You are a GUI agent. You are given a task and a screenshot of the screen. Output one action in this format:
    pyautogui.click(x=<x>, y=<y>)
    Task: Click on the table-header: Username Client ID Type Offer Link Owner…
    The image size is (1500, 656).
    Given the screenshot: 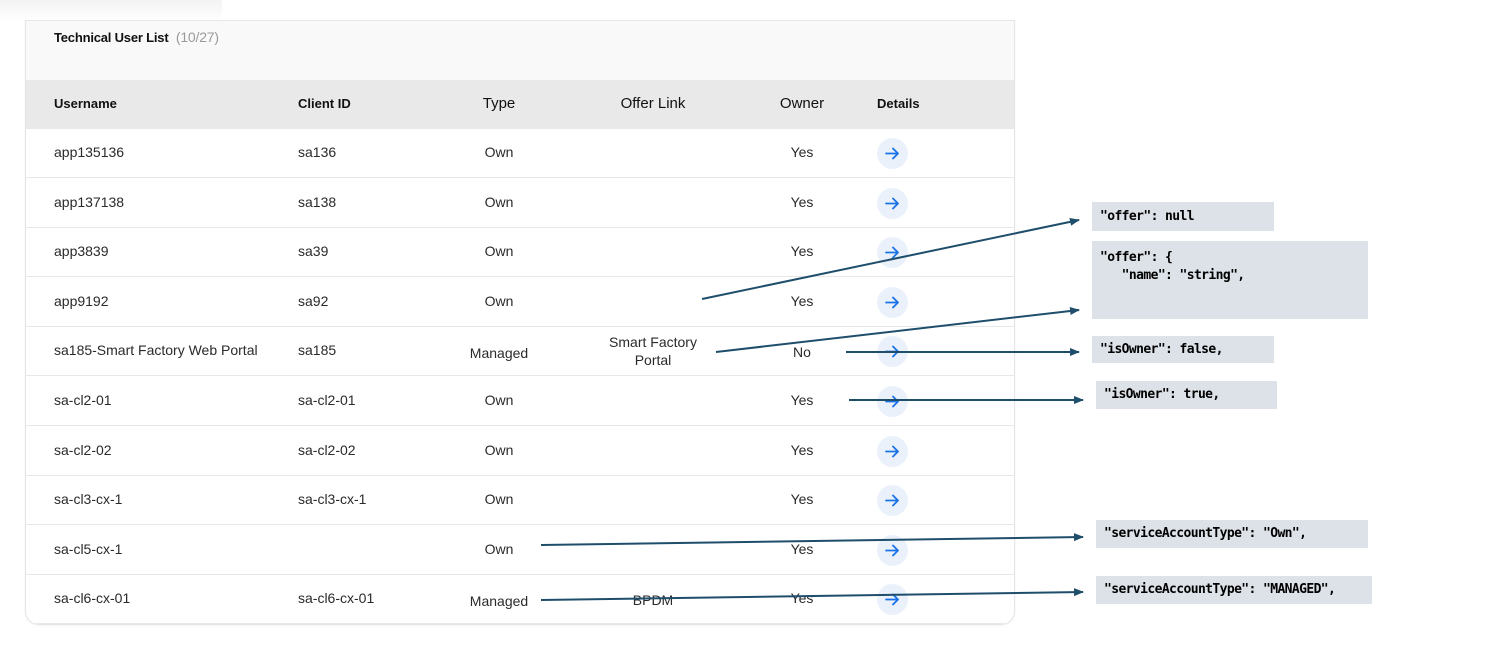 What is the action you would take?
    pyautogui.click(x=520, y=104)
    